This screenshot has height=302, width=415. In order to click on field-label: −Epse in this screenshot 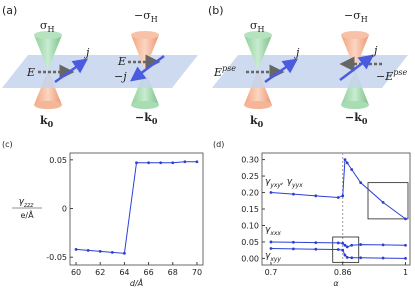, I will do `click(391, 75)`.